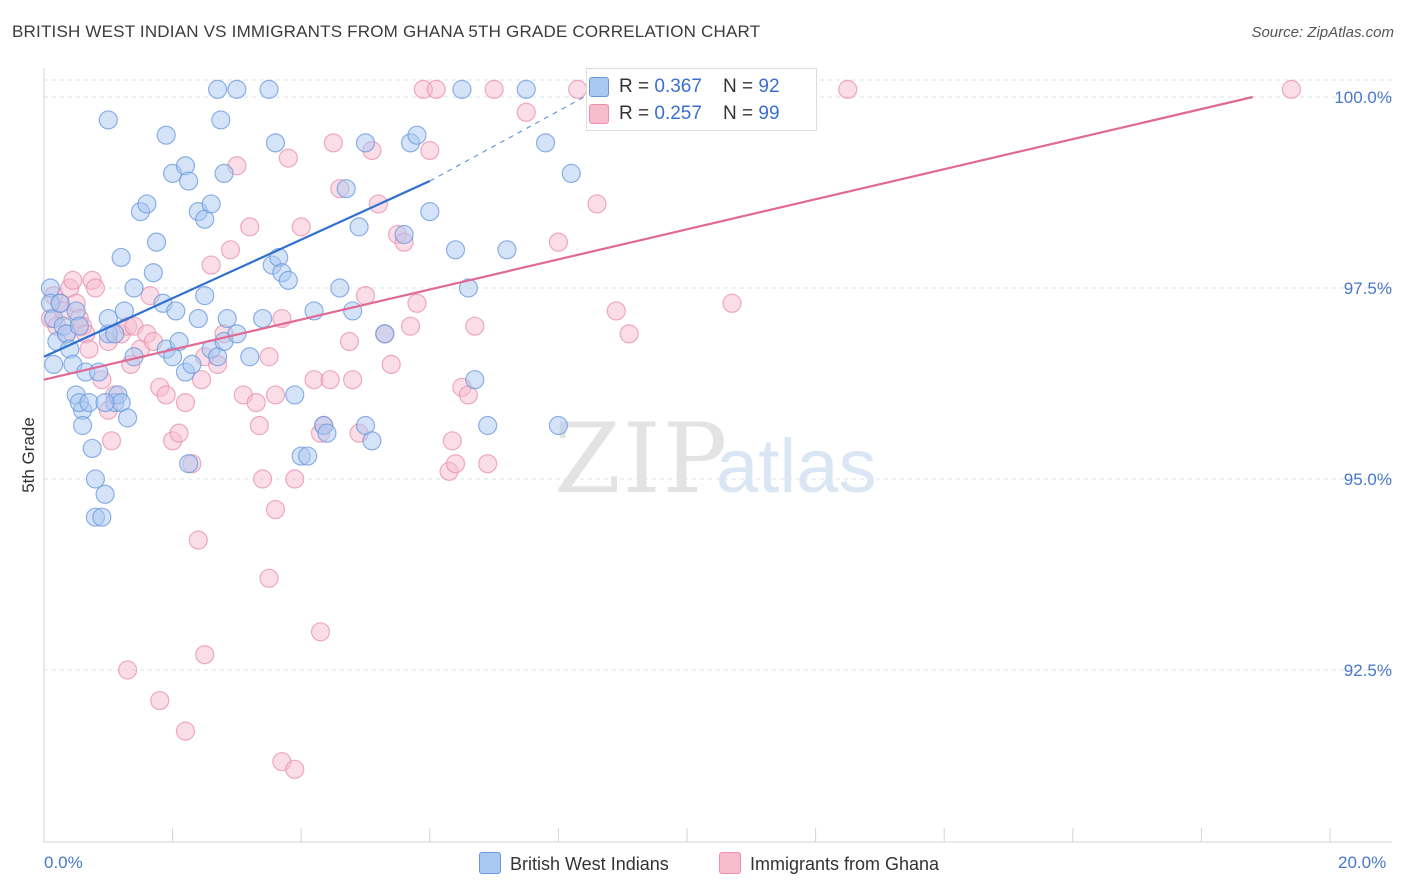 The width and height of the screenshot is (1406, 892). What do you see at coordinates (701, 99) in the screenshot?
I see `stats-legend: R = 0.367 N = 92 R = 0.257 N = 99` at bounding box center [701, 99].